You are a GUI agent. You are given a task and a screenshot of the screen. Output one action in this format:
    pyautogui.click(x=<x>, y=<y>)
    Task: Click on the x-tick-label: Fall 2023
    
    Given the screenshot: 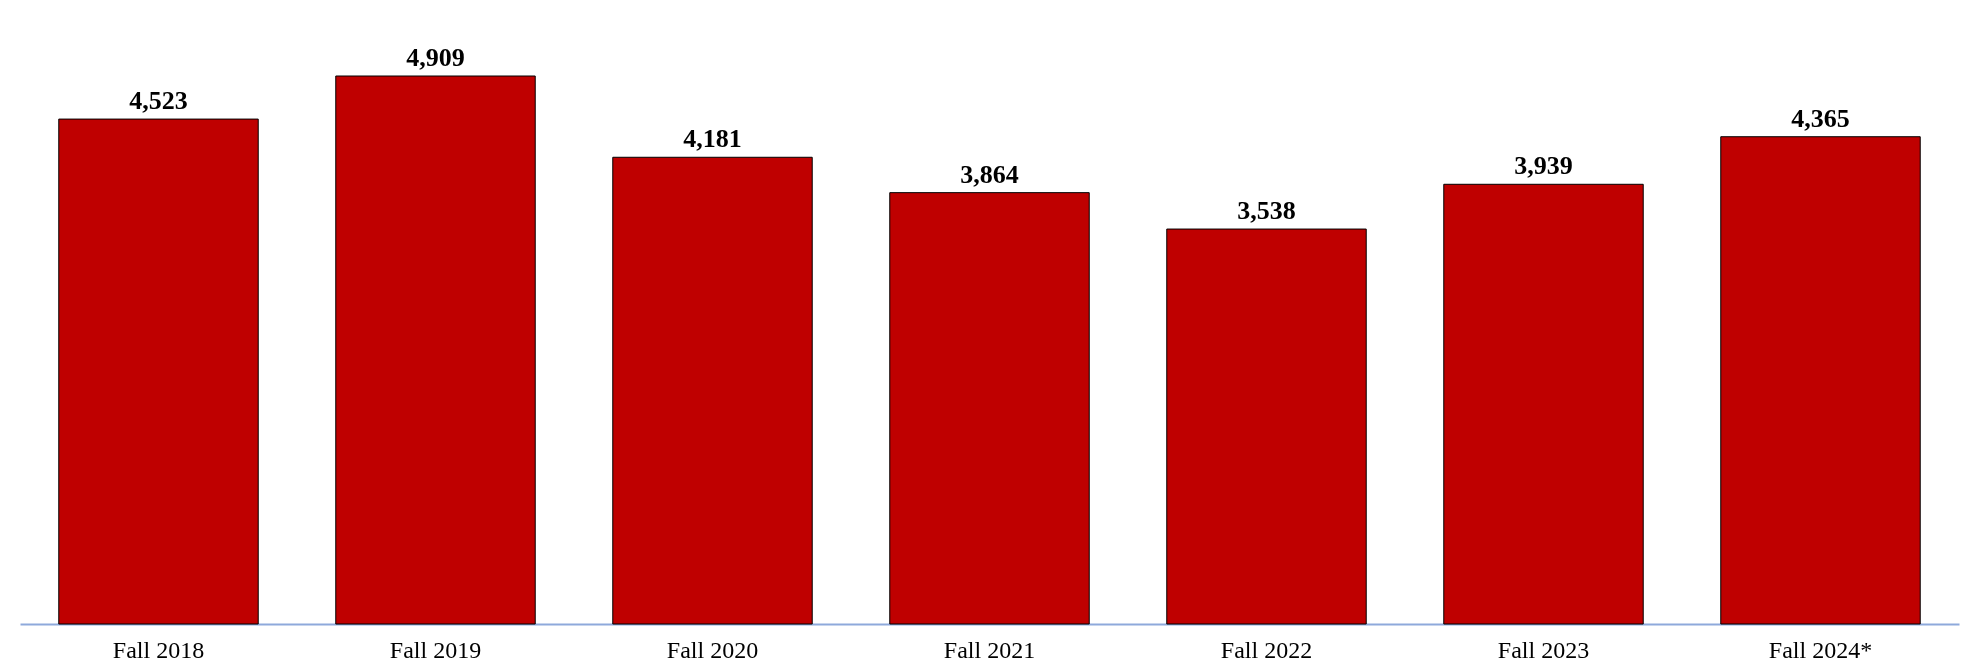 What is the action you would take?
    pyautogui.click(x=1543, y=649)
    